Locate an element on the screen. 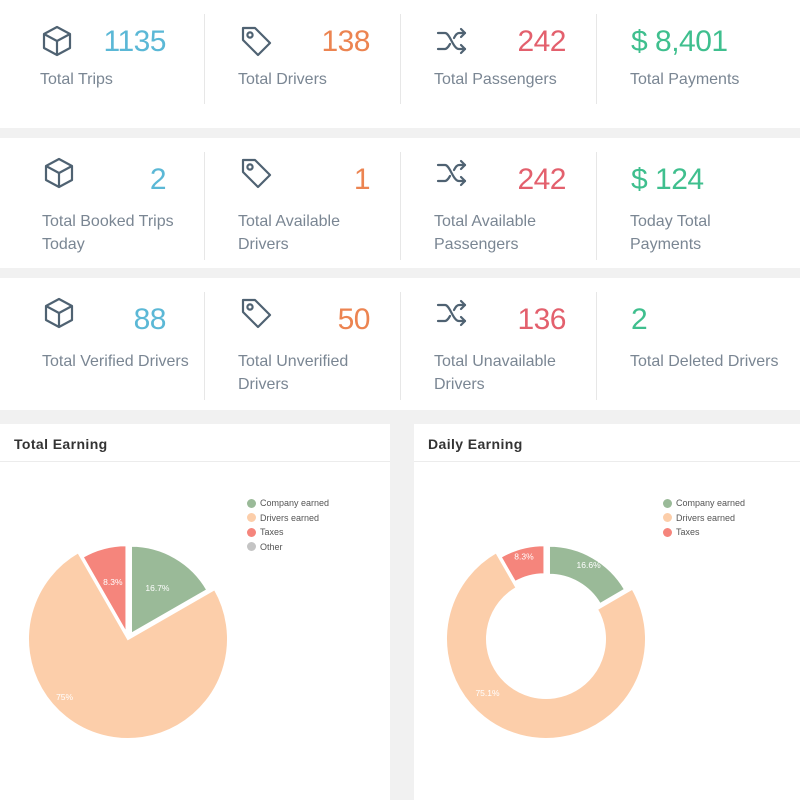  stat-value: 1135 is located at coordinates (134, 41).